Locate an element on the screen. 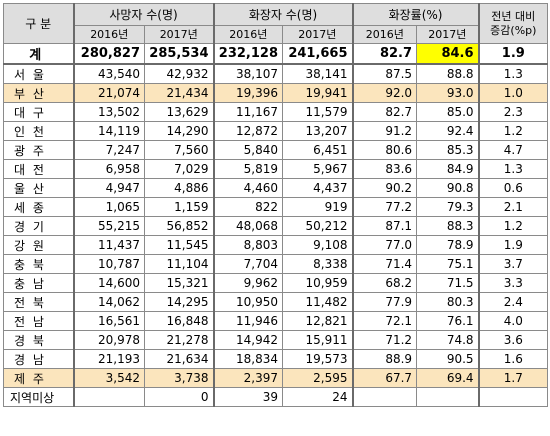 This screenshot has height=436, width=550. row-cremations-2016: 12,872 is located at coordinates (248, 131).